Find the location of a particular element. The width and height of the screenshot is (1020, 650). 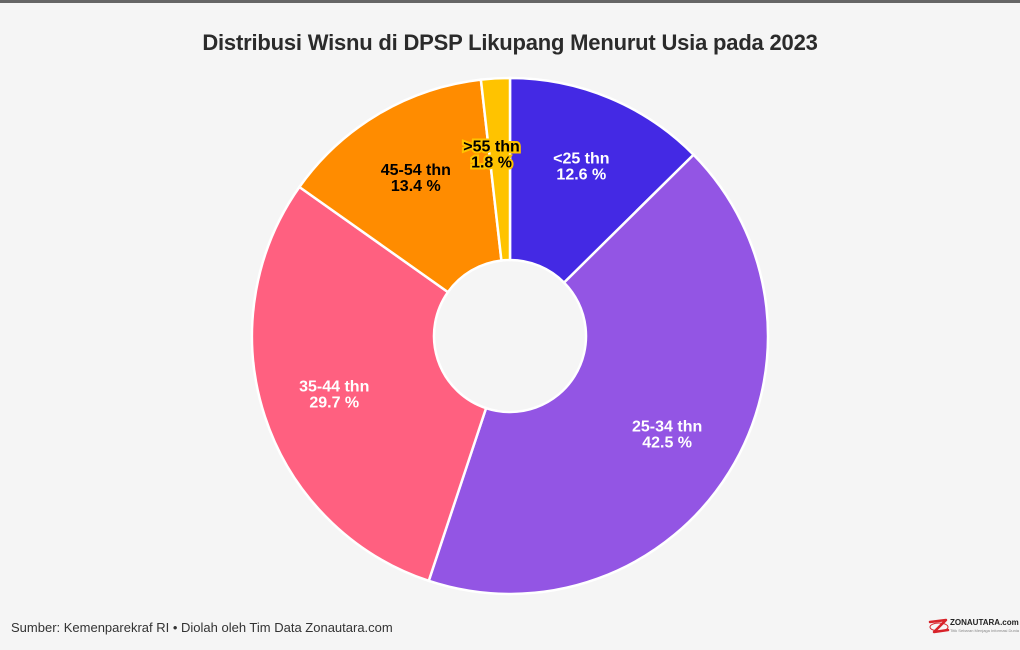

slice-label-4: >55 thn 1.8 % is located at coordinates (491, 154).